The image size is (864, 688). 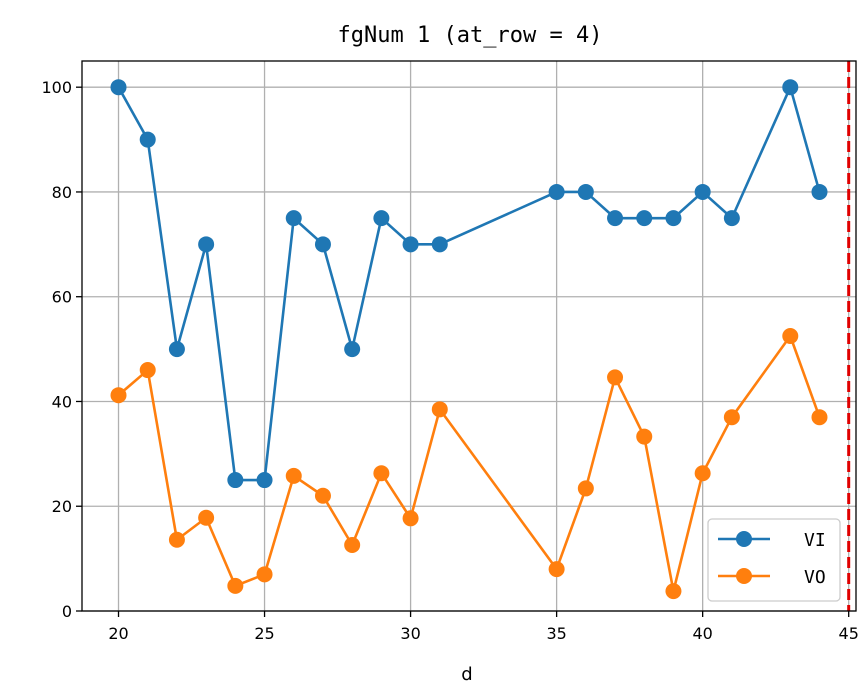 What do you see at coordinates (815, 540) in the screenshot?
I see `legend-label: VI` at bounding box center [815, 540].